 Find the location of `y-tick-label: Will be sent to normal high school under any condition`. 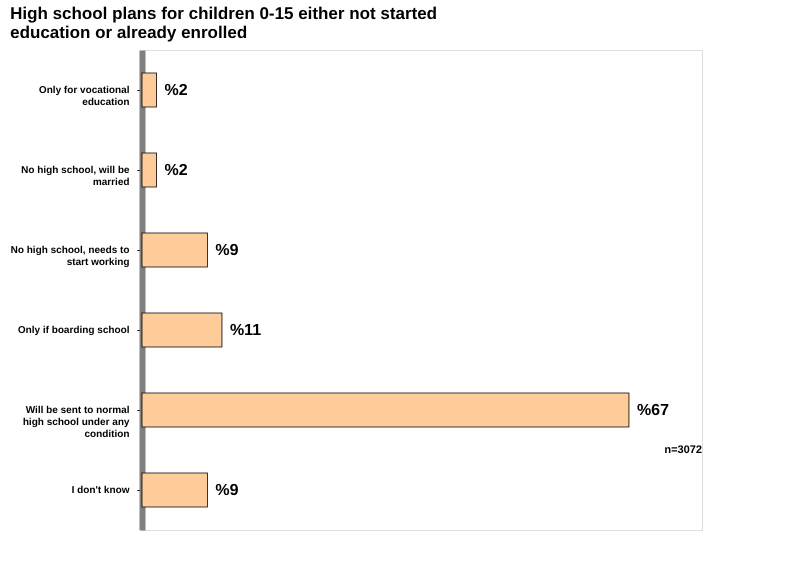

y-tick-label: Will be sent to normal high school under any condition is located at coordinates (76, 422).